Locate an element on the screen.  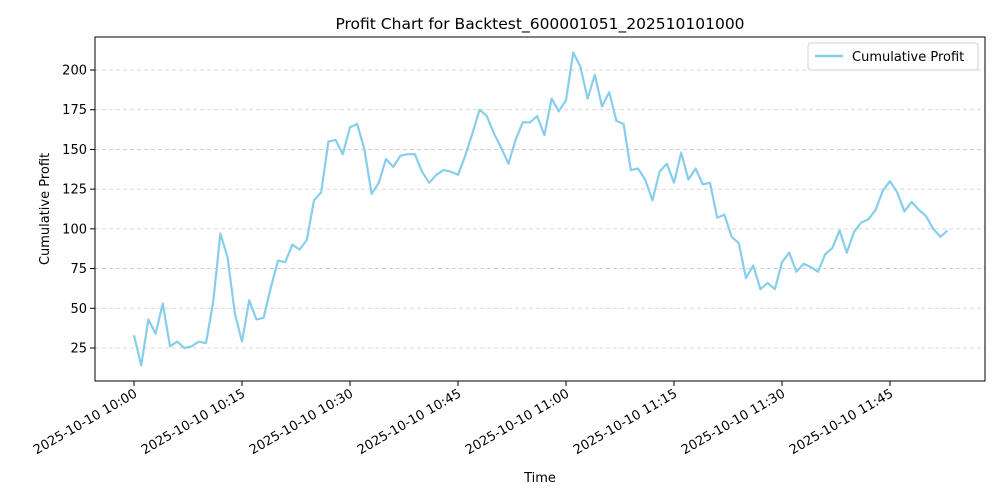
y-tick-label: 150 is located at coordinates (74, 150).